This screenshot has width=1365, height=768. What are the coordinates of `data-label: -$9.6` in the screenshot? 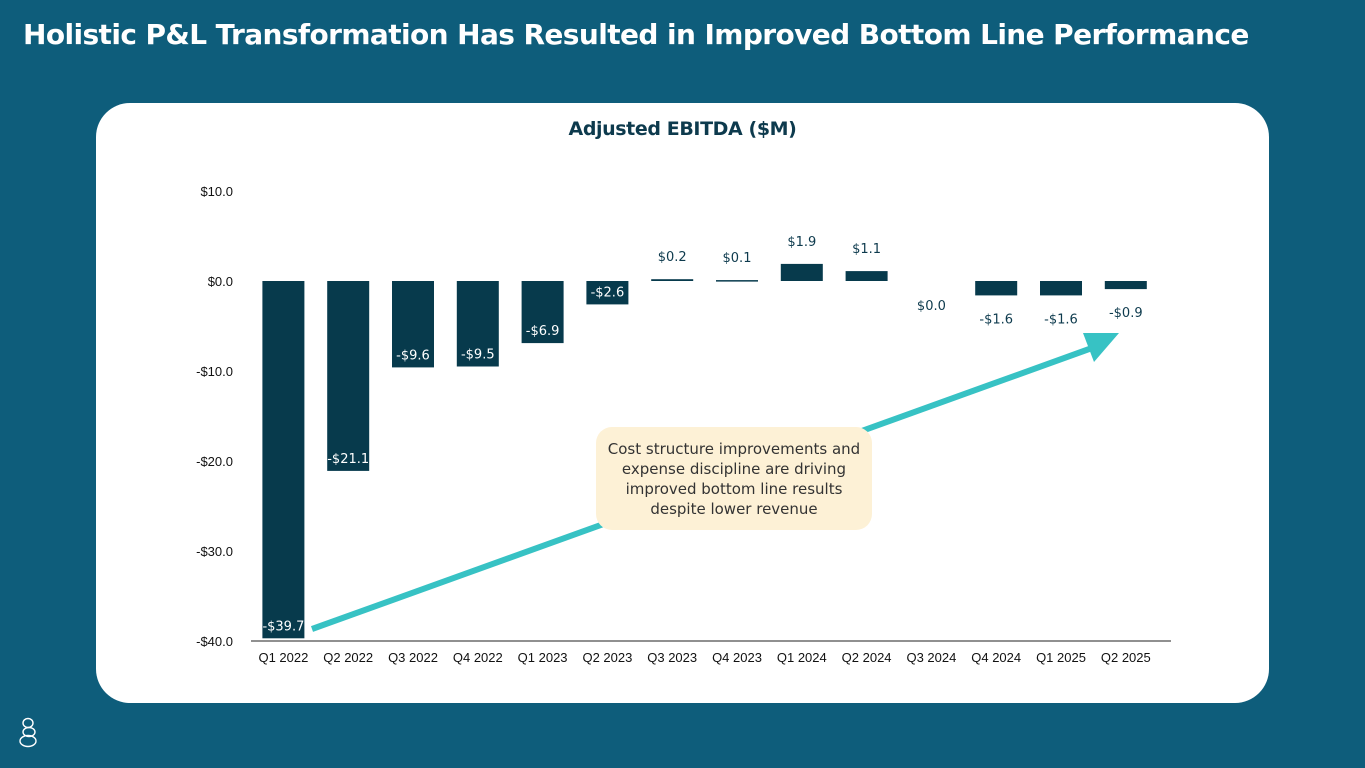 It's located at (413, 355).